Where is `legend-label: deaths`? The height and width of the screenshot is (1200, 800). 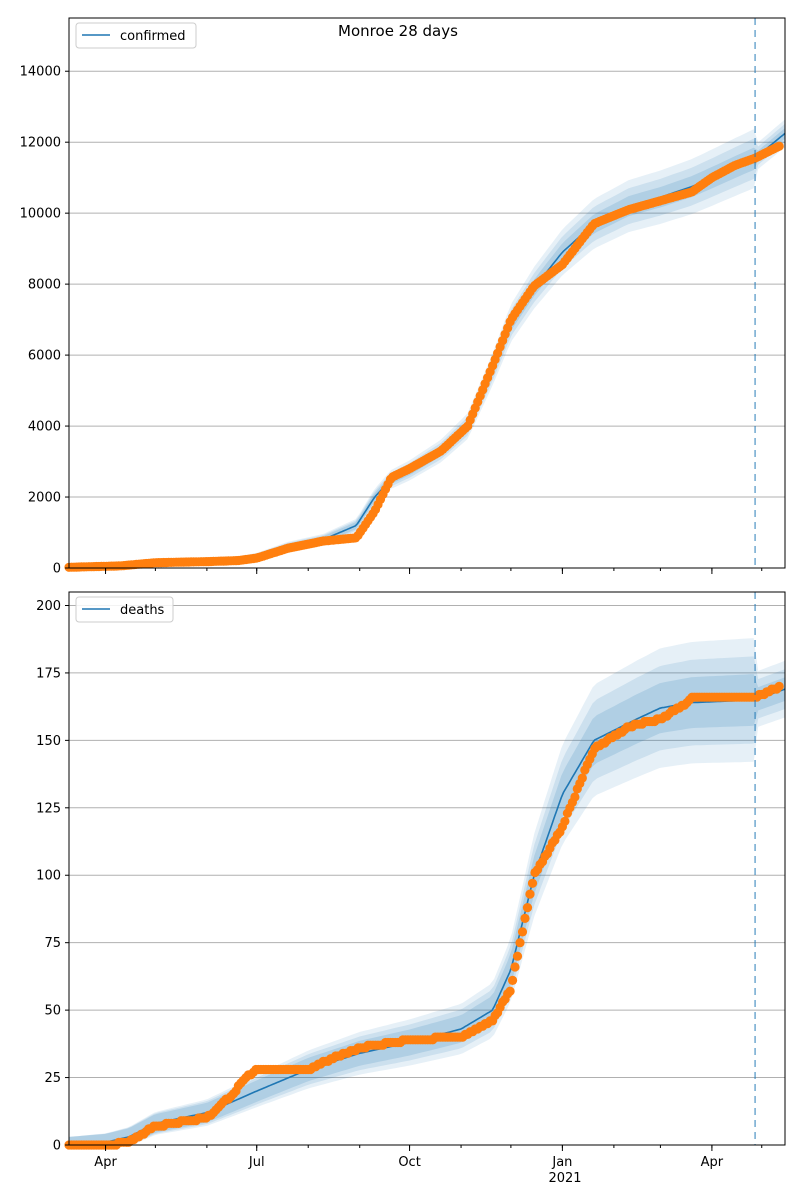 legend-label: deaths is located at coordinates (142, 610).